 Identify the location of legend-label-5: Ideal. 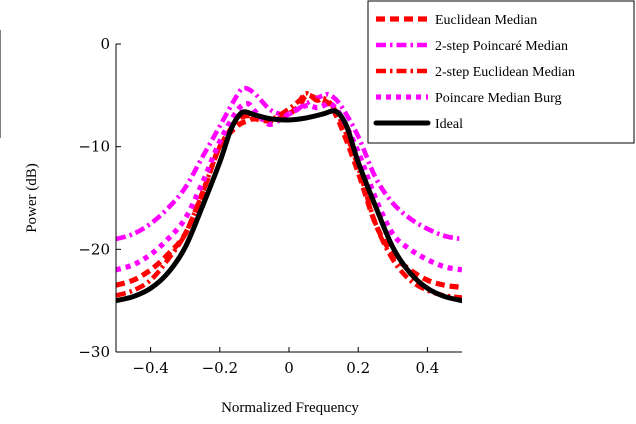
(449, 124).